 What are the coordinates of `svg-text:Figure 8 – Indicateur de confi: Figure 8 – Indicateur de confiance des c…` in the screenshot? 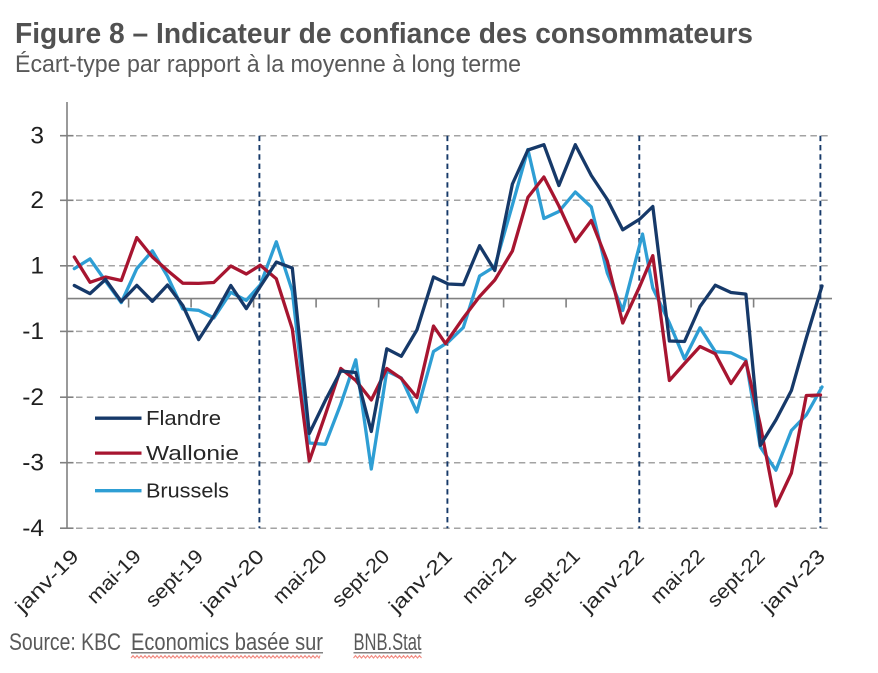 It's located at (384, 34).